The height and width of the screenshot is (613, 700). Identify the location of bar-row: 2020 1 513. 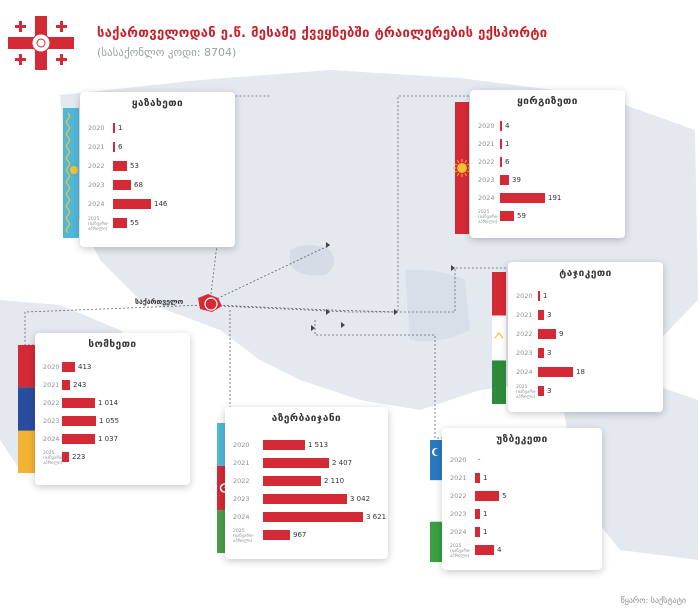
(306, 445).